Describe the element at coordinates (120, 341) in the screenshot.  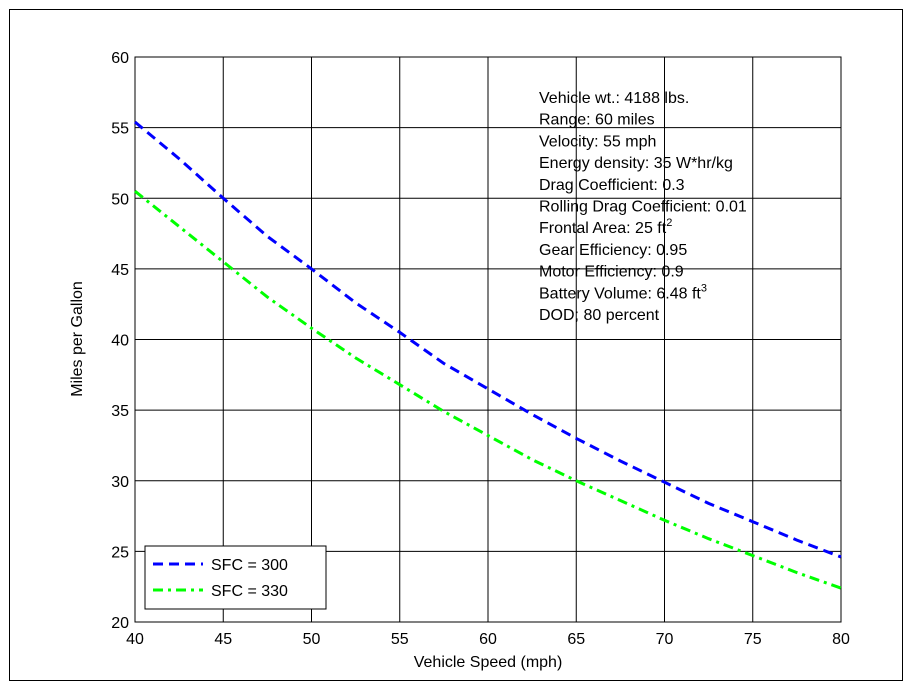
I see `y-tick-label: 40` at that location.